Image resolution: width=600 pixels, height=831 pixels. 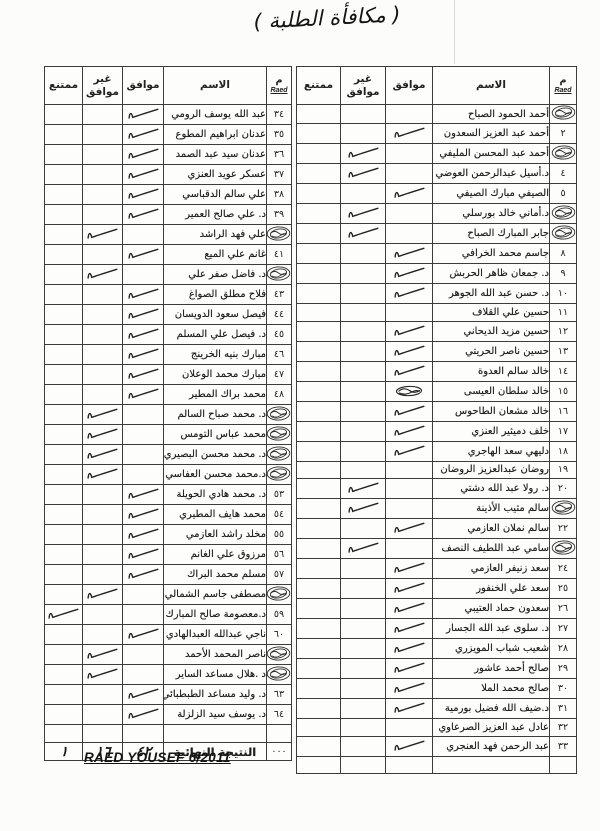 I want to click on member-name-cell: عدنان ابراهيم المطوع, so click(x=215, y=134).